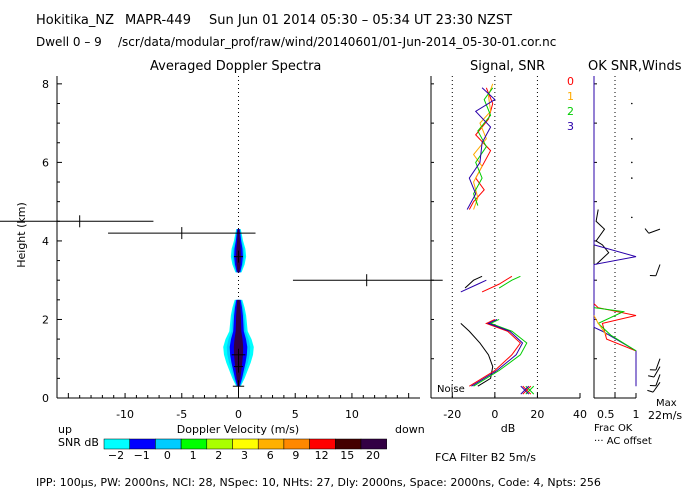  I want to click on velocity-tick-label: 10, so click(352, 414).